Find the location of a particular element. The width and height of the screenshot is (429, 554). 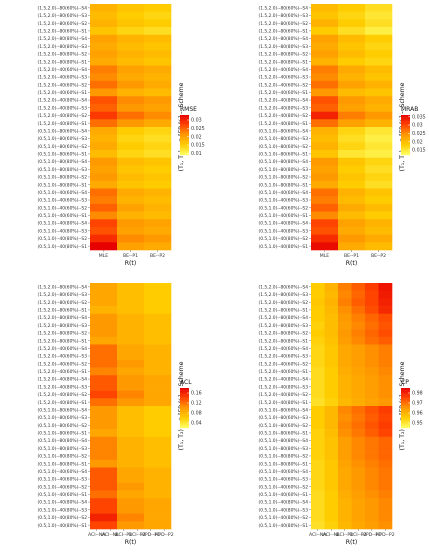

legend-title: ACL is located at coordinates (186, 382).